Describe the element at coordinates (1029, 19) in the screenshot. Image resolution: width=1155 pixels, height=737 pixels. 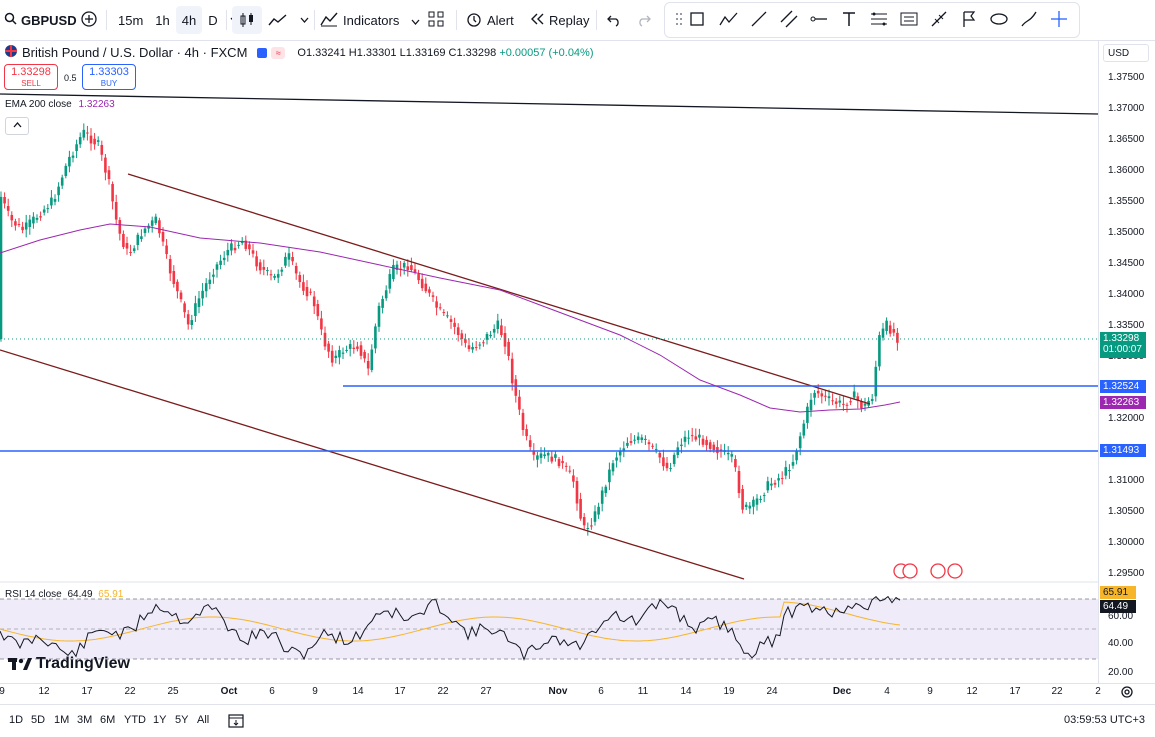
I see `brush-tool-icon` at that location.